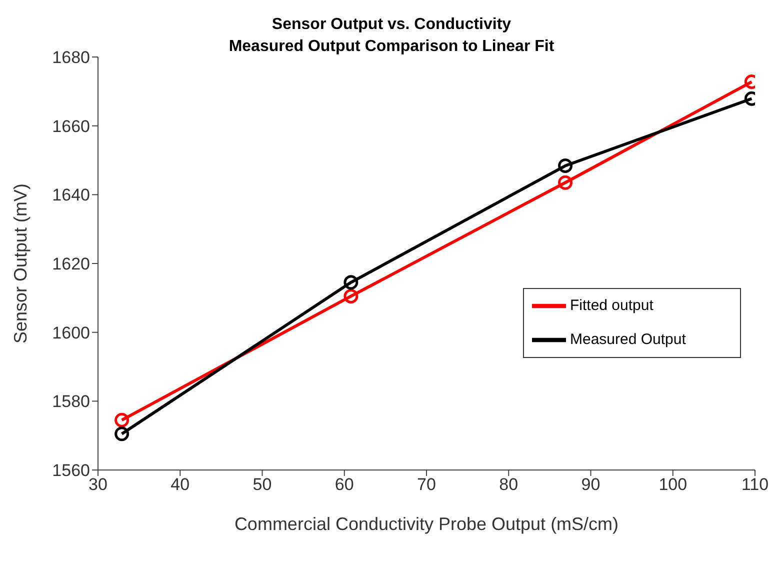  Describe the element at coordinates (71, 332) in the screenshot. I see `y-tick-label: 1600` at that location.